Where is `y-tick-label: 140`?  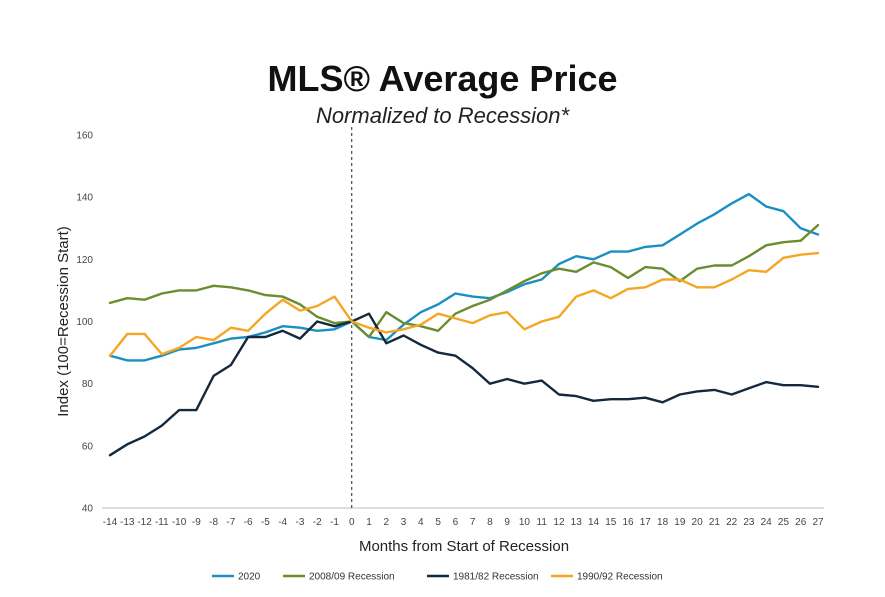
y-tick-label: 140 is located at coordinates (84, 198).